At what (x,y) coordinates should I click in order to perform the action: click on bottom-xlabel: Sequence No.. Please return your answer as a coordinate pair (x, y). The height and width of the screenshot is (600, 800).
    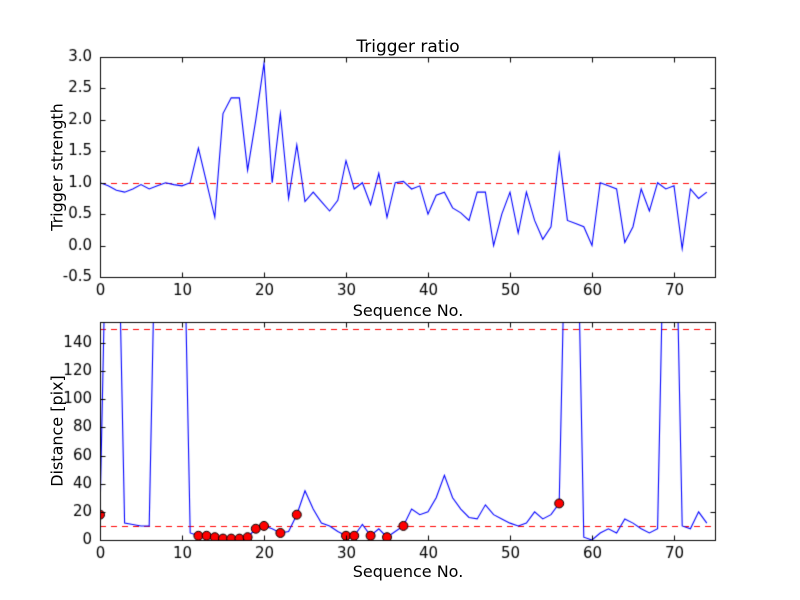
    Looking at the image, I should click on (408, 571).